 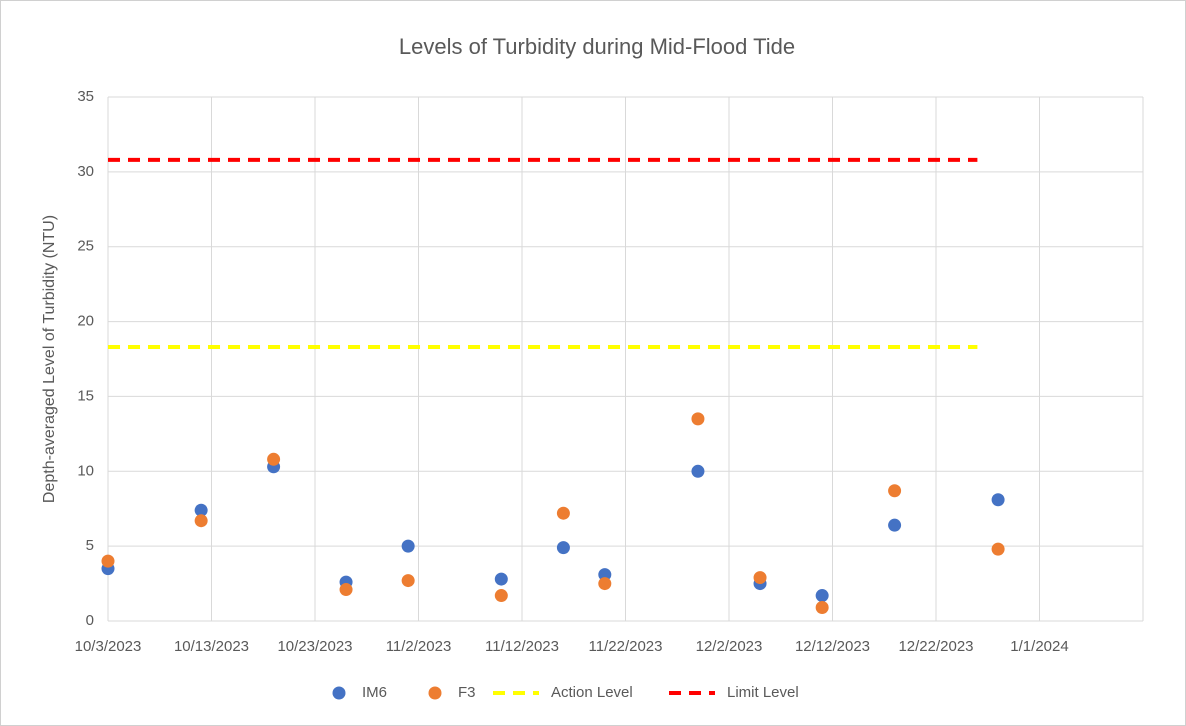 I want to click on y-tick-label: 25, so click(x=85, y=246).